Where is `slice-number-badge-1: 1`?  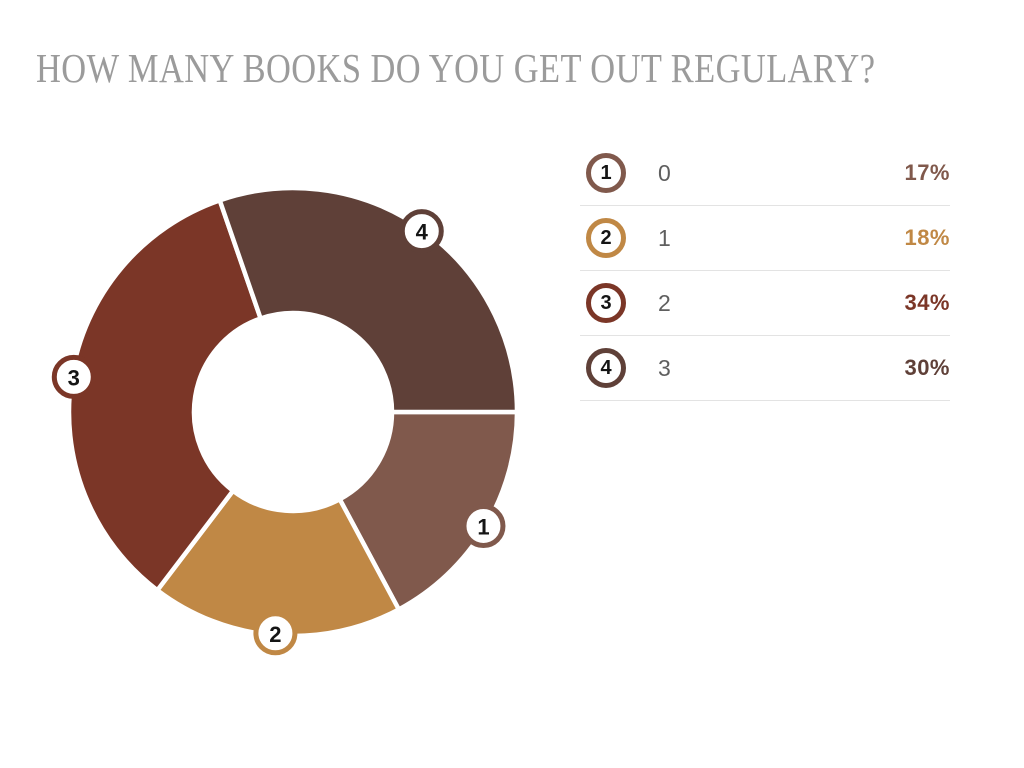
slice-number-badge-1: 1 is located at coordinates (483, 526).